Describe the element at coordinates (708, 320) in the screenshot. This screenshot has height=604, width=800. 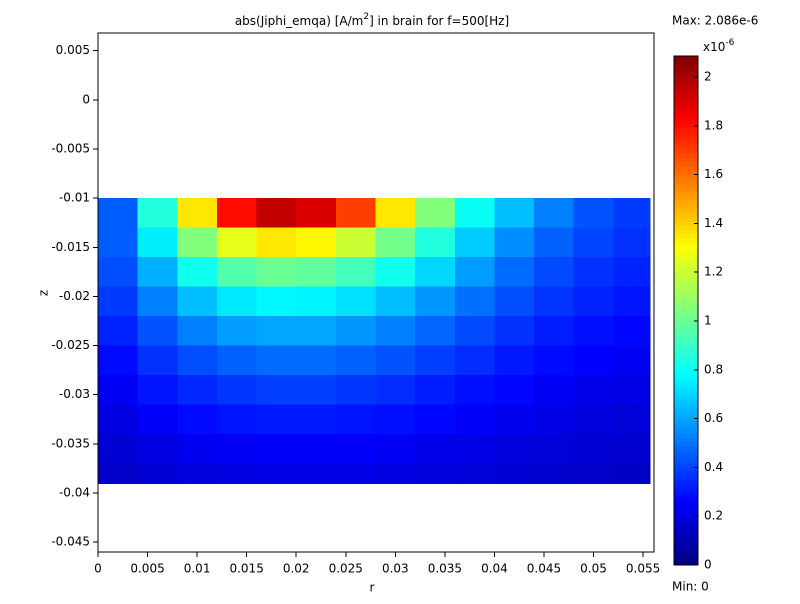
I see `colorbar-tick-label: 1` at that location.